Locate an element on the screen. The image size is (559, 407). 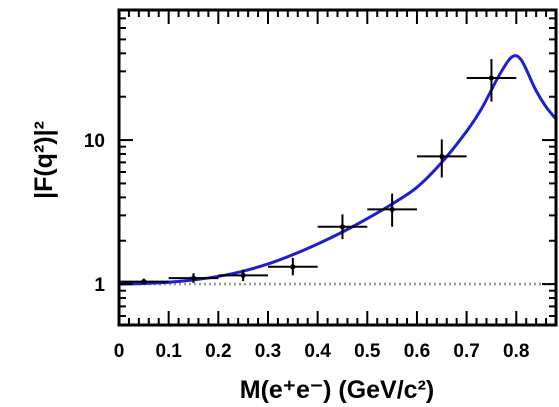
x-tick-label: 0.7 is located at coordinates (466, 351).